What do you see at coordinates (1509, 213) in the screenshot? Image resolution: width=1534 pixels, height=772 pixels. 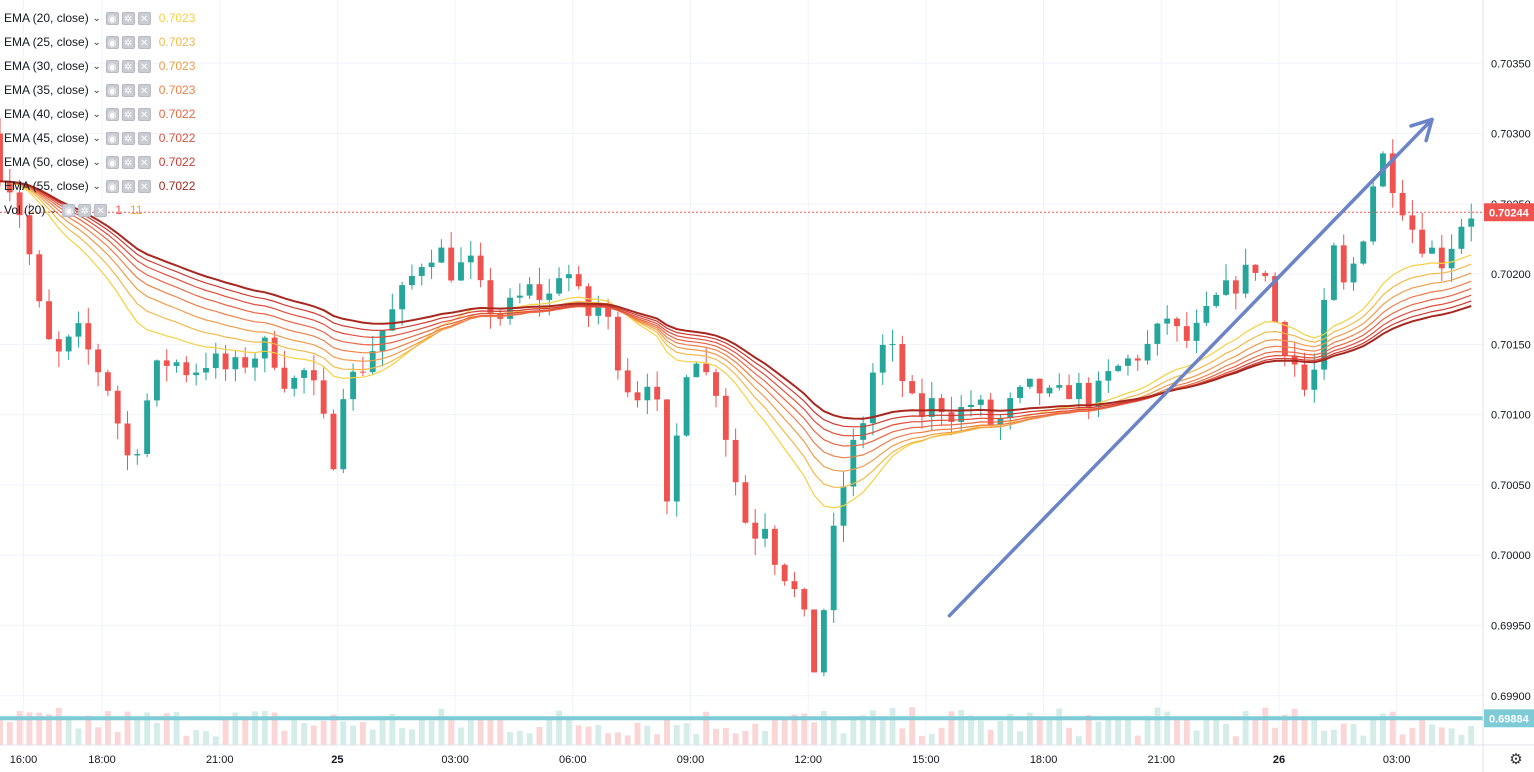 I see `last-price-tag: 0.70244` at bounding box center [1509, 213].